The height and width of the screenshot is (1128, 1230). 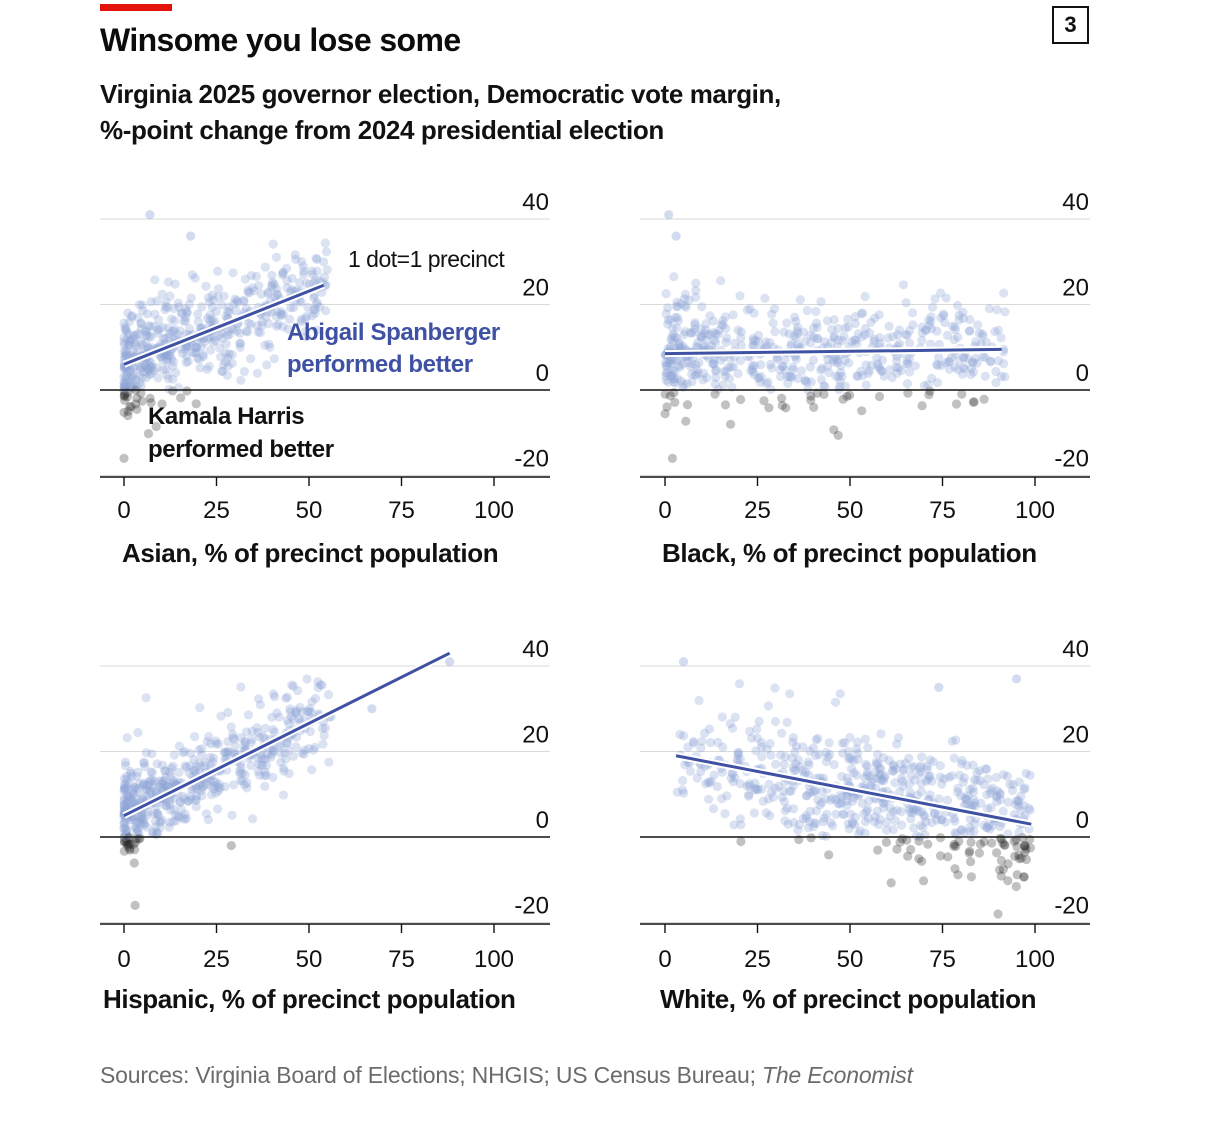 What do you see at coordinates (216, 510) in the screenshot?
I see `x-tick-label: 25` at bounding box center [216, 510].